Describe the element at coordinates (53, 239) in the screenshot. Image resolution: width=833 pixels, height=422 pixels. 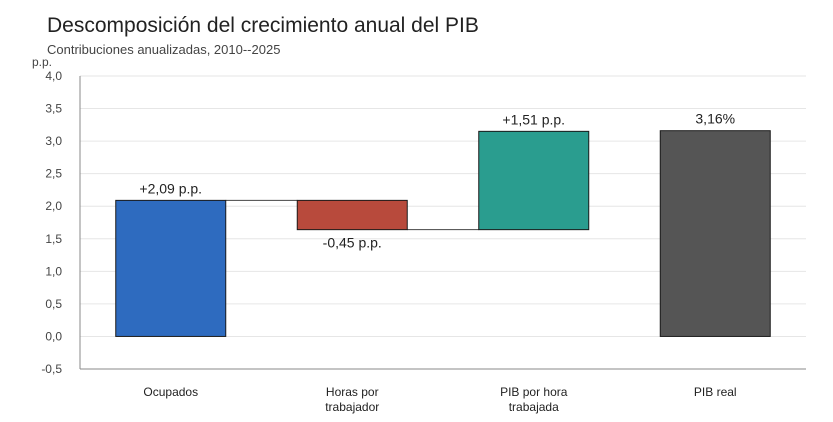
I see `y-tick-label: 1,5` at that location.